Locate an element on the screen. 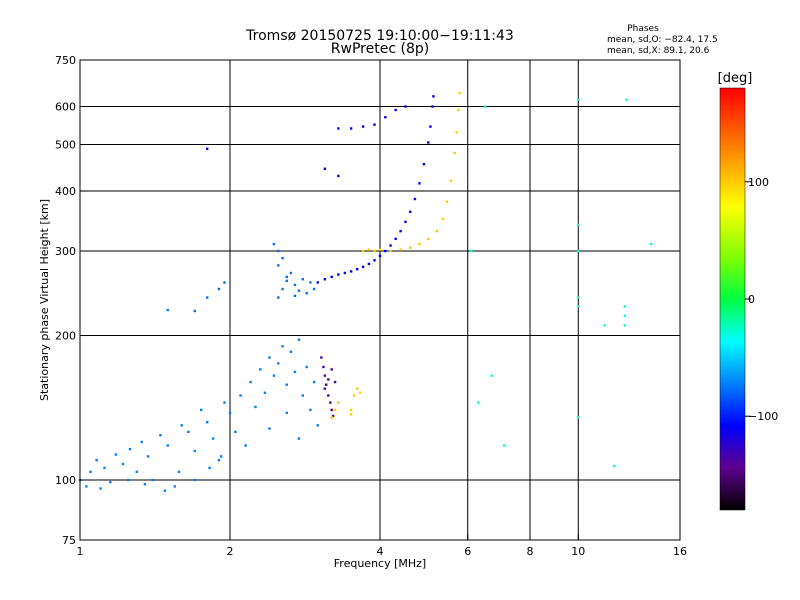  x-axis-label: Frequency [MHz] is located at coordinates (380, 563).